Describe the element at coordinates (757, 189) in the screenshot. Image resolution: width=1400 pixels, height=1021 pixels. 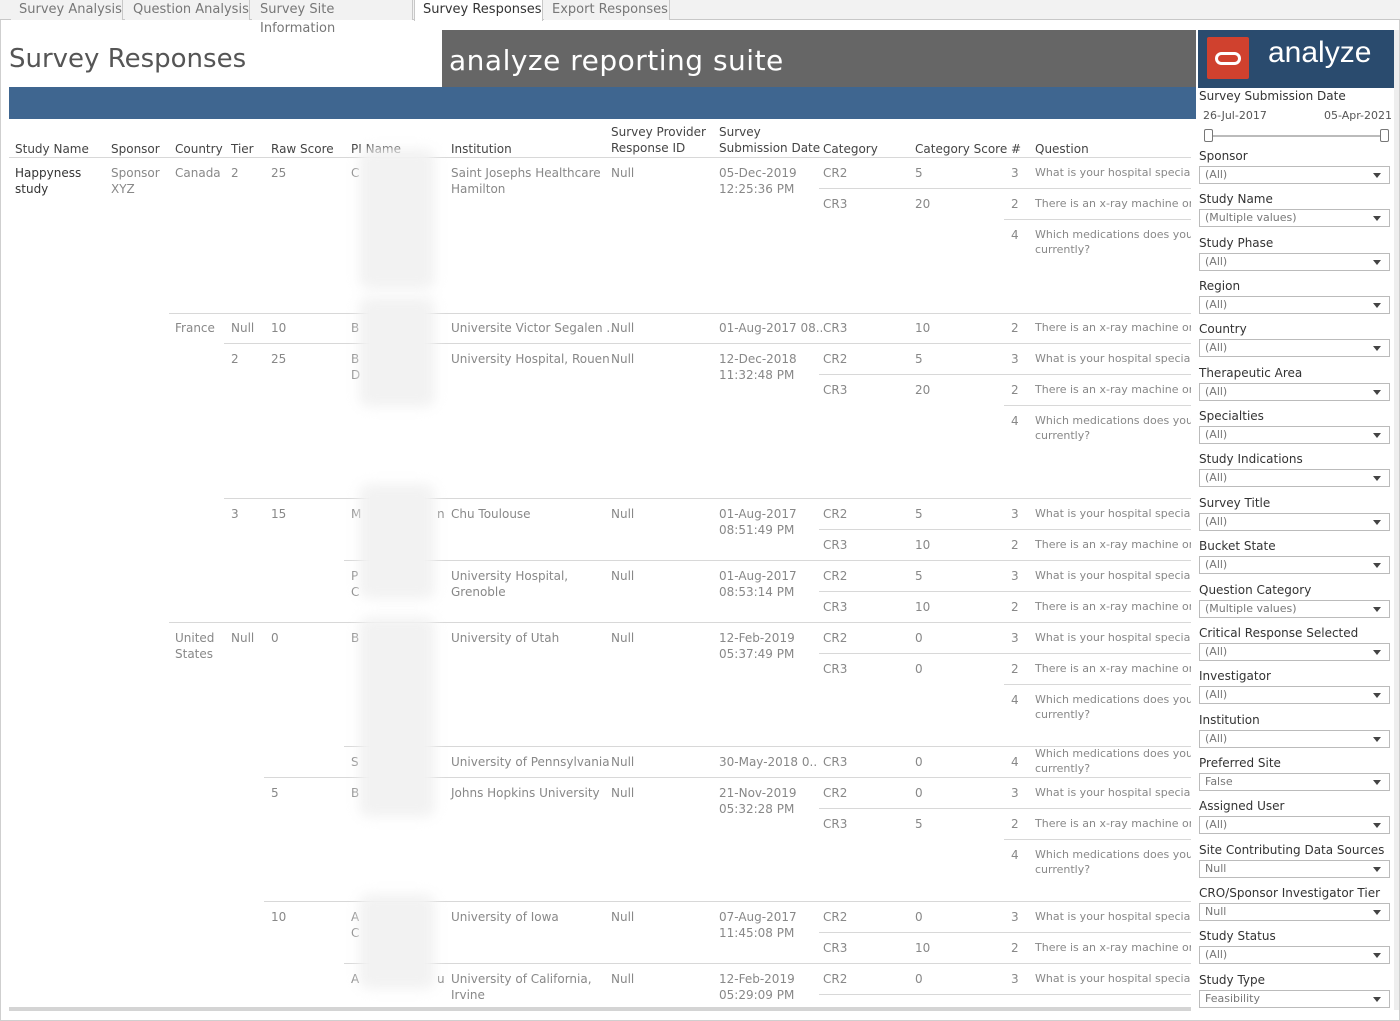
I see `cell-submission-time: 12:25:36 PM` at that location.